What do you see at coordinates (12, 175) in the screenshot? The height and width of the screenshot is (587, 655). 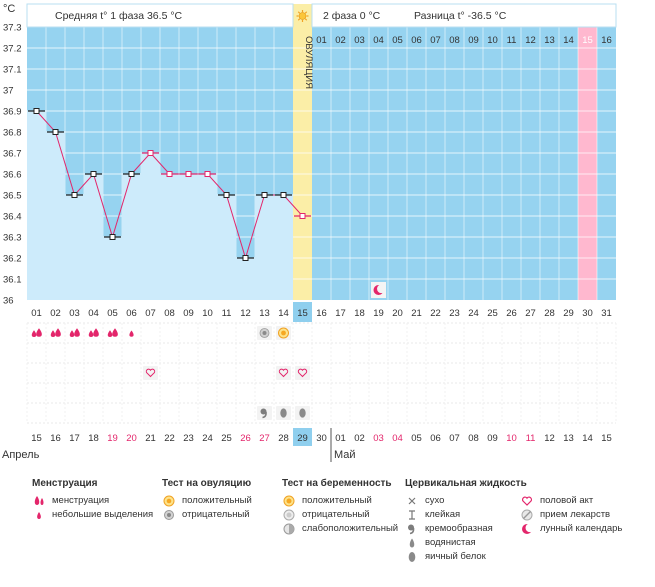 I see `y-tick-label: 36.6` at bounding box center [12, 175].